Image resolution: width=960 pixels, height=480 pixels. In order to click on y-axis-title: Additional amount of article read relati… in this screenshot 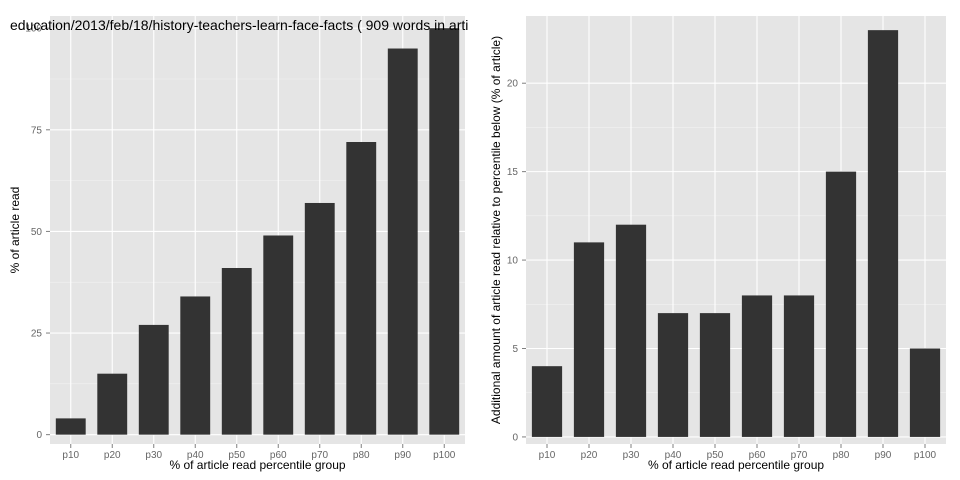, I will do `click(496, 230)`.